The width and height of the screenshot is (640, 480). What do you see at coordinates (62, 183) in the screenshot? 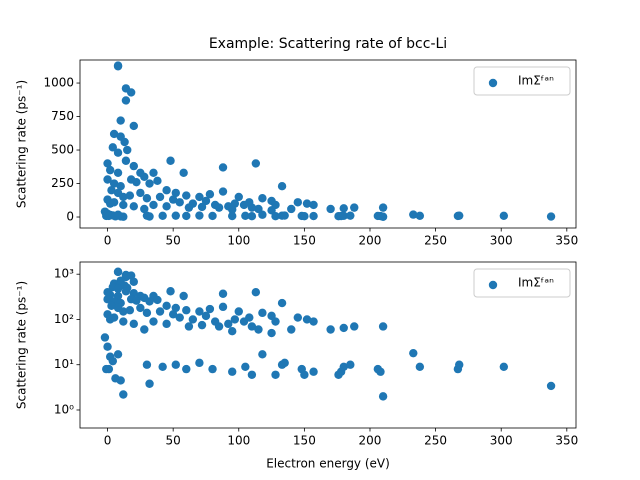
I see `y-tick-label: 250` at bounding box center [62, 183].